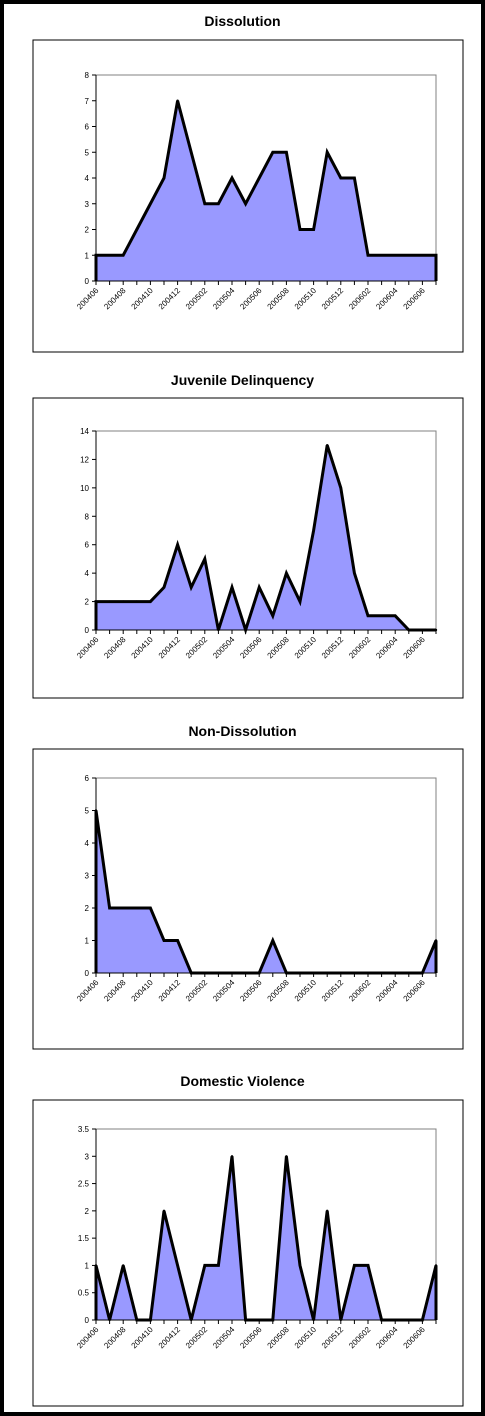 The image size is (485, 1416). I want to click on series-line, so click(266, 190).